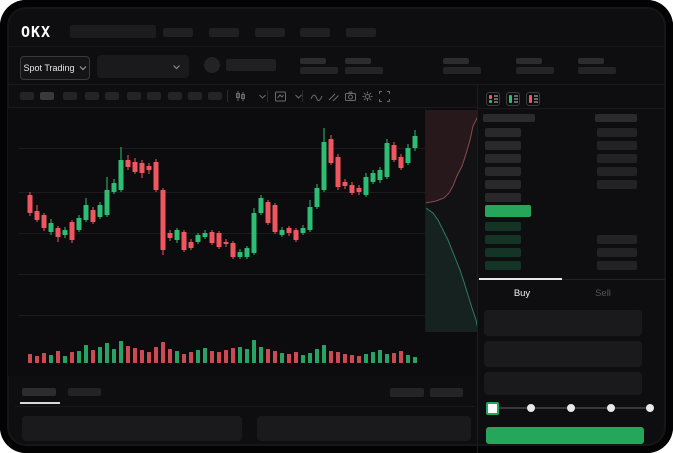 The width and height of the screenshot is (673, 453). Describe the element at coordinates (492, 408) in the screenshot. I see `slider-handle` at that location.